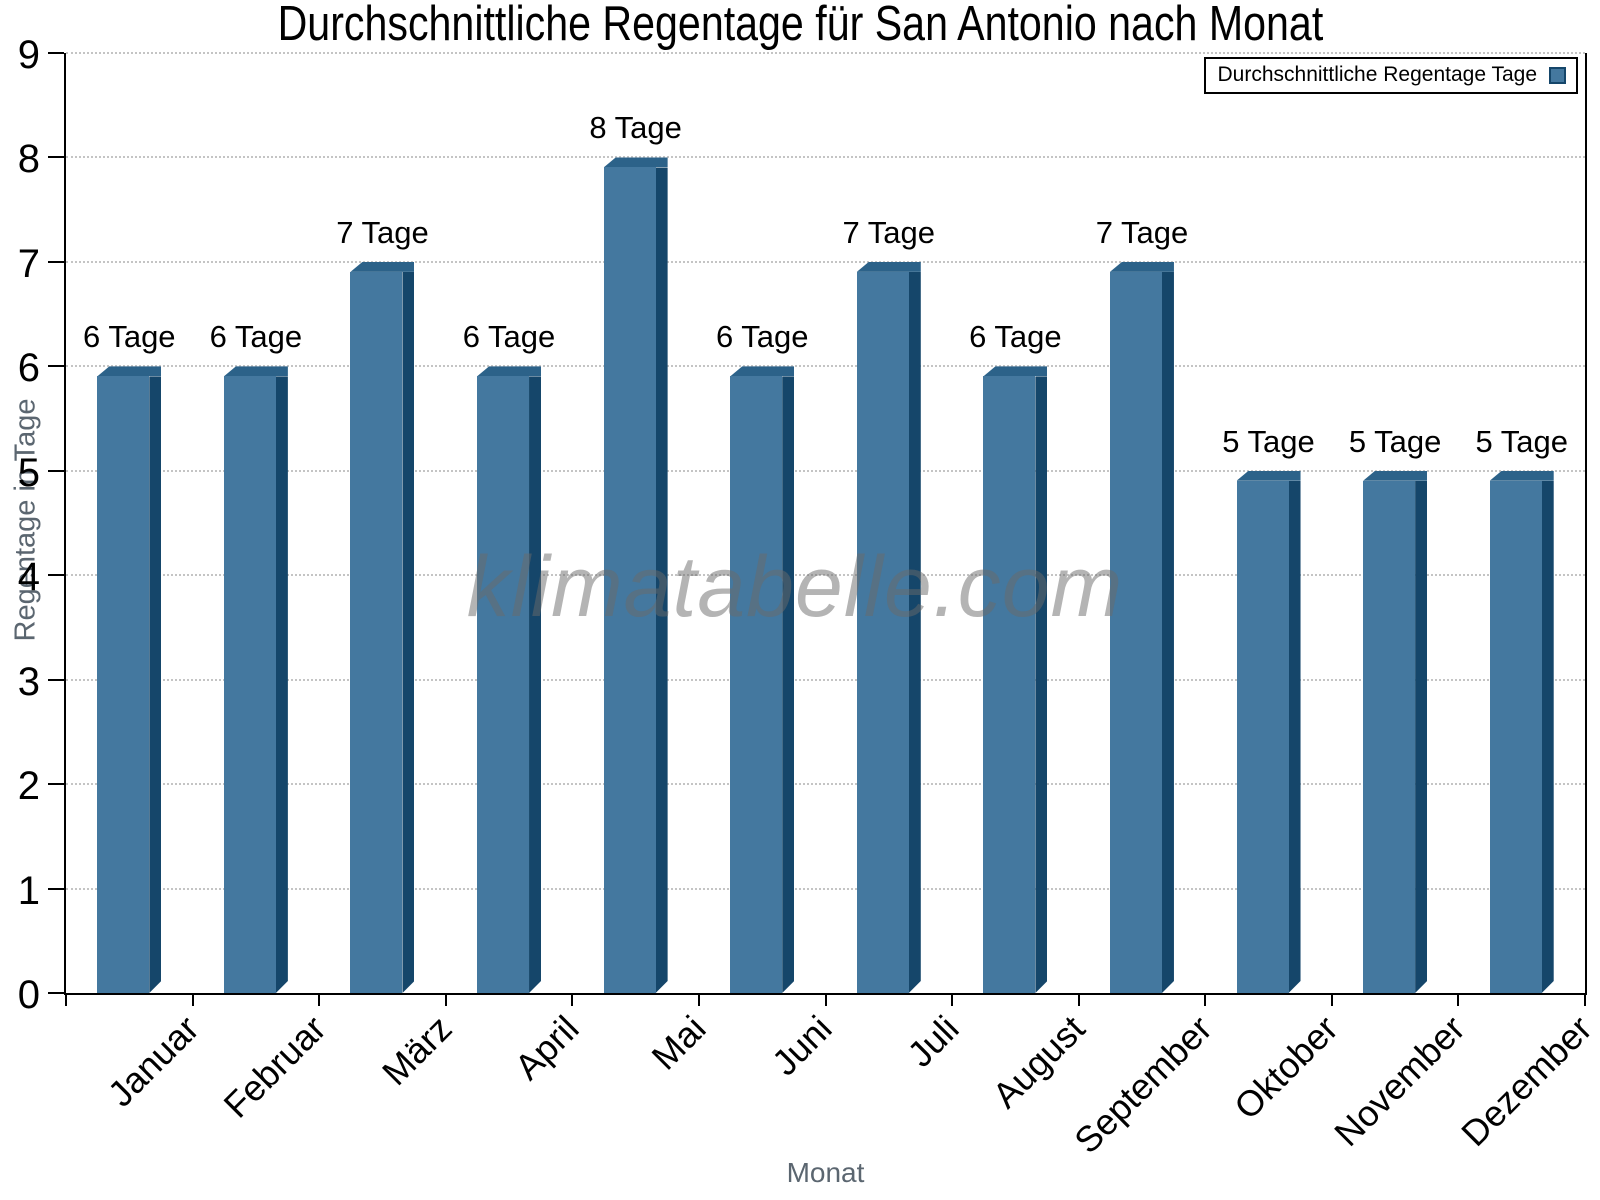 Image resolution: width=1600 pixels, height=1200 pixels. I want to click on bar-august, so click(1015, 679).